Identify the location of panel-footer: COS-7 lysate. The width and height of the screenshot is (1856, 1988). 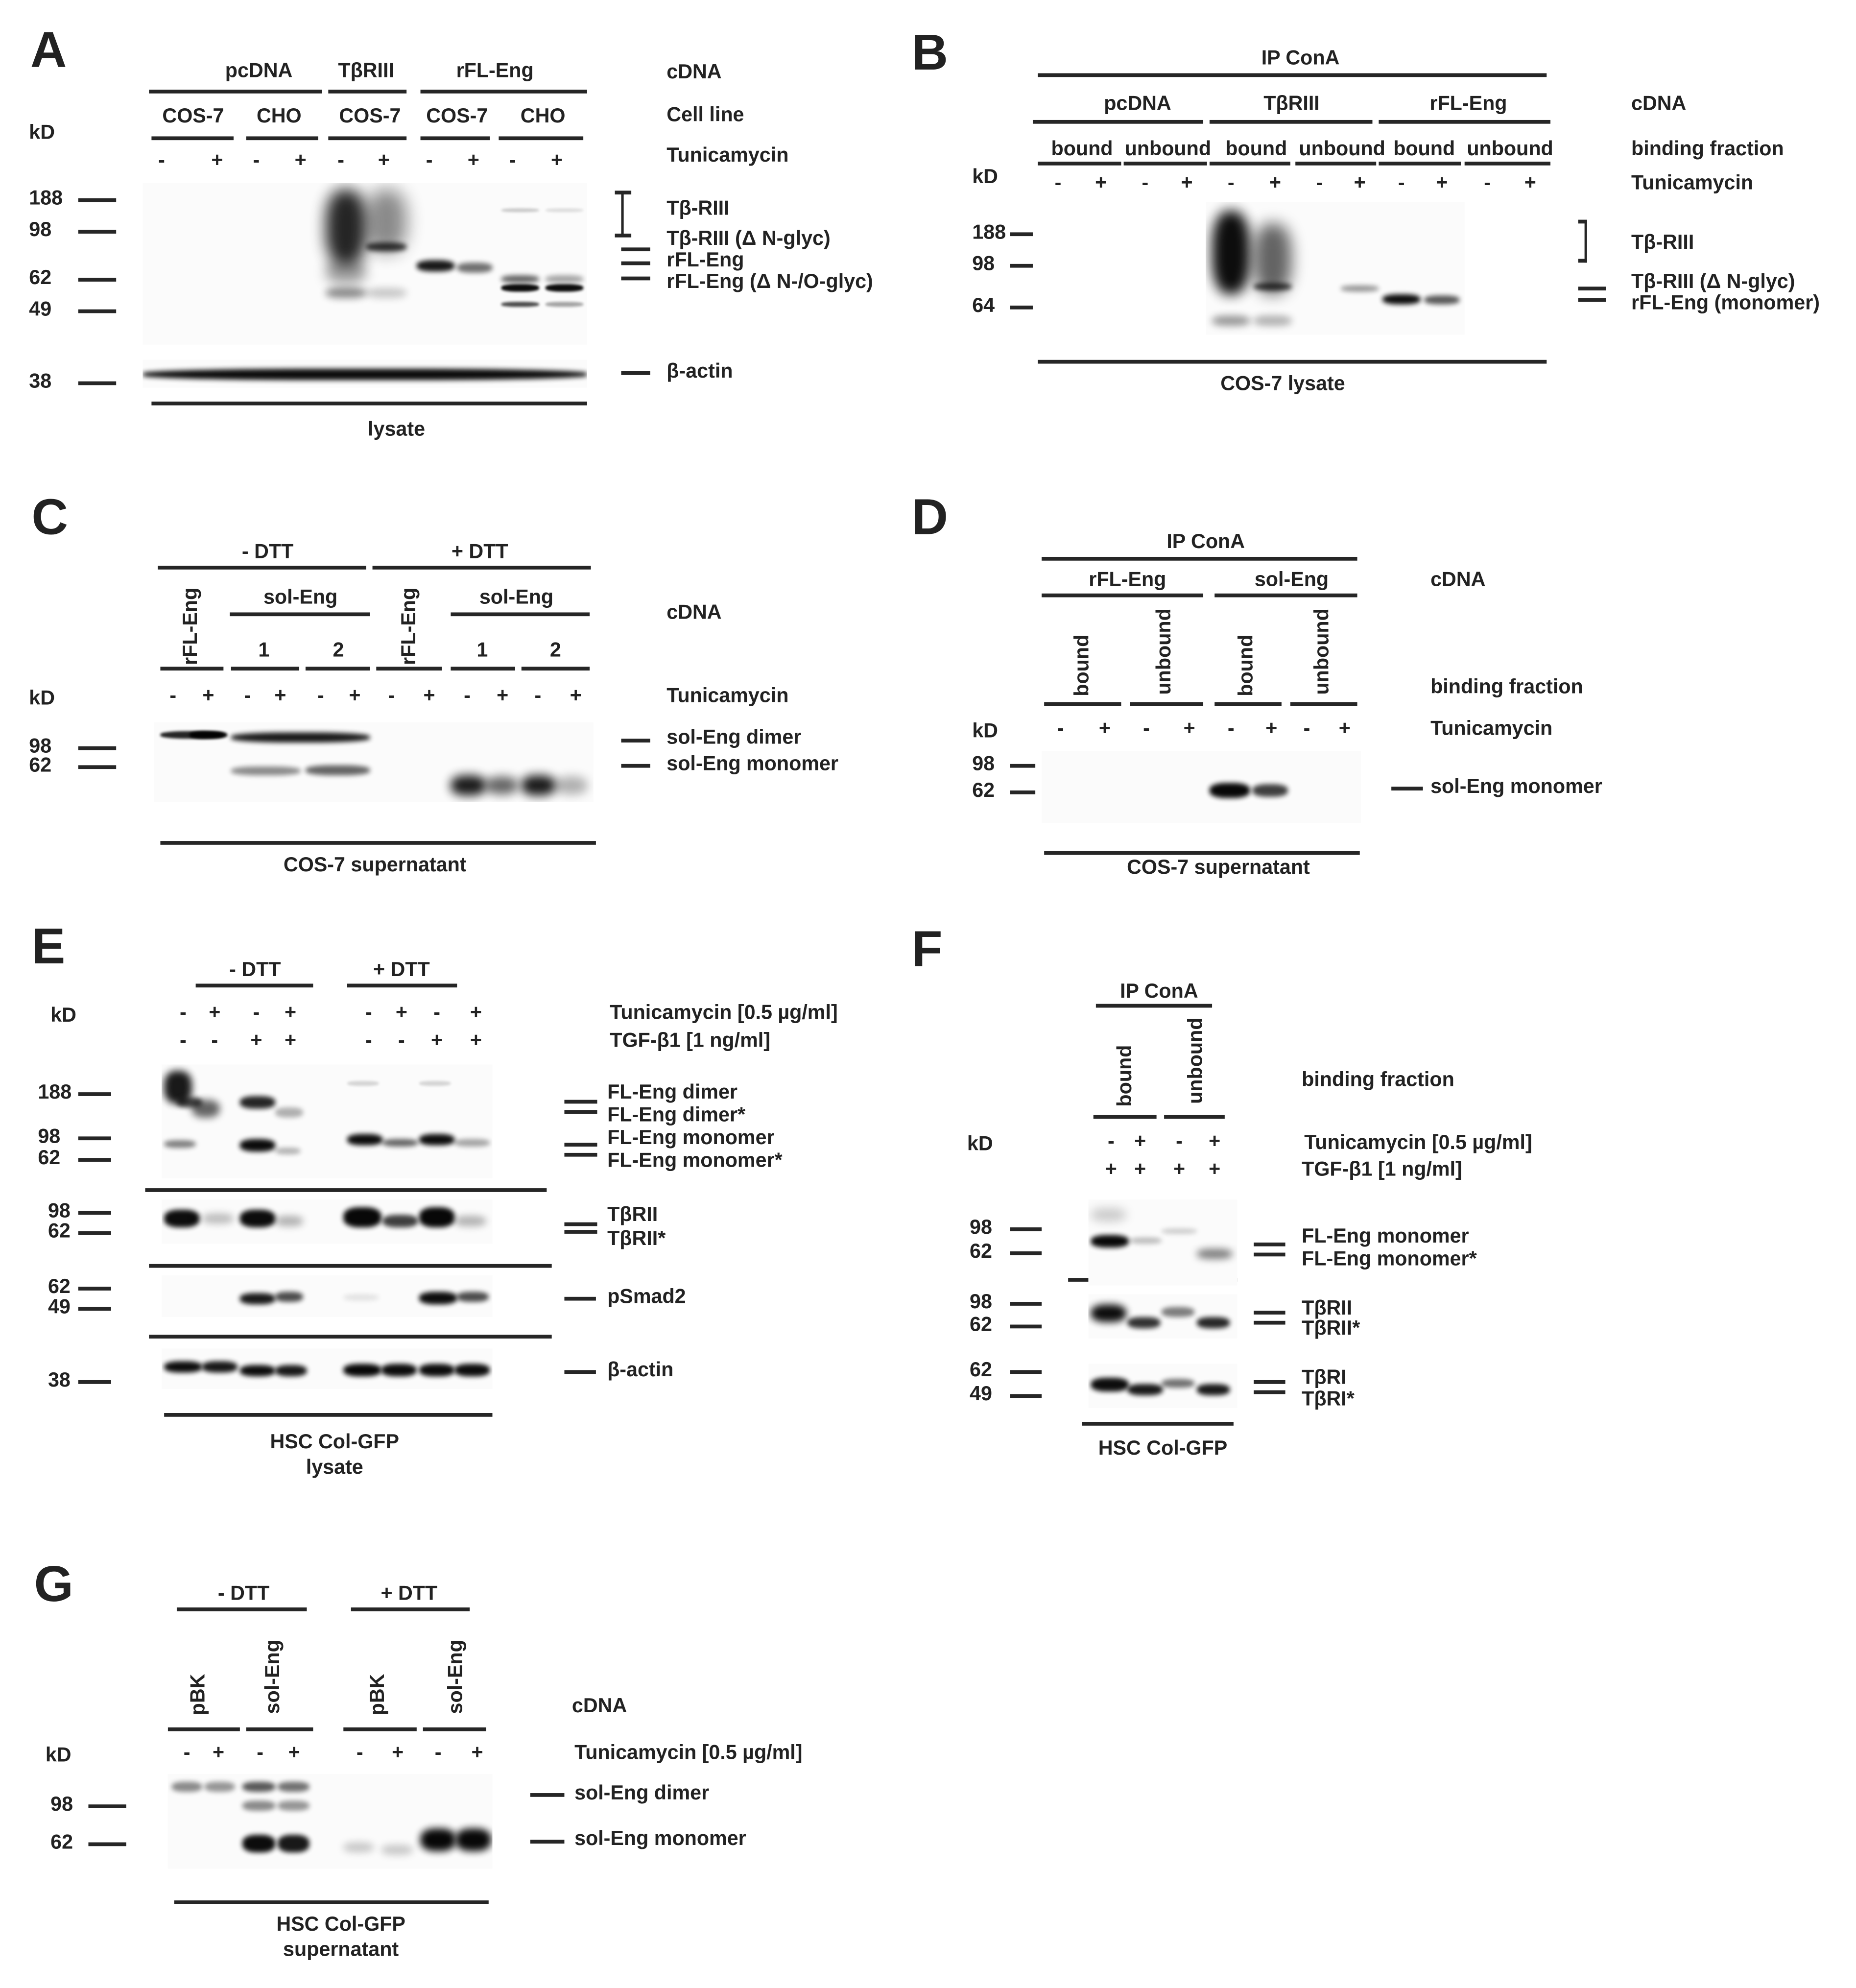
(1282, 384).